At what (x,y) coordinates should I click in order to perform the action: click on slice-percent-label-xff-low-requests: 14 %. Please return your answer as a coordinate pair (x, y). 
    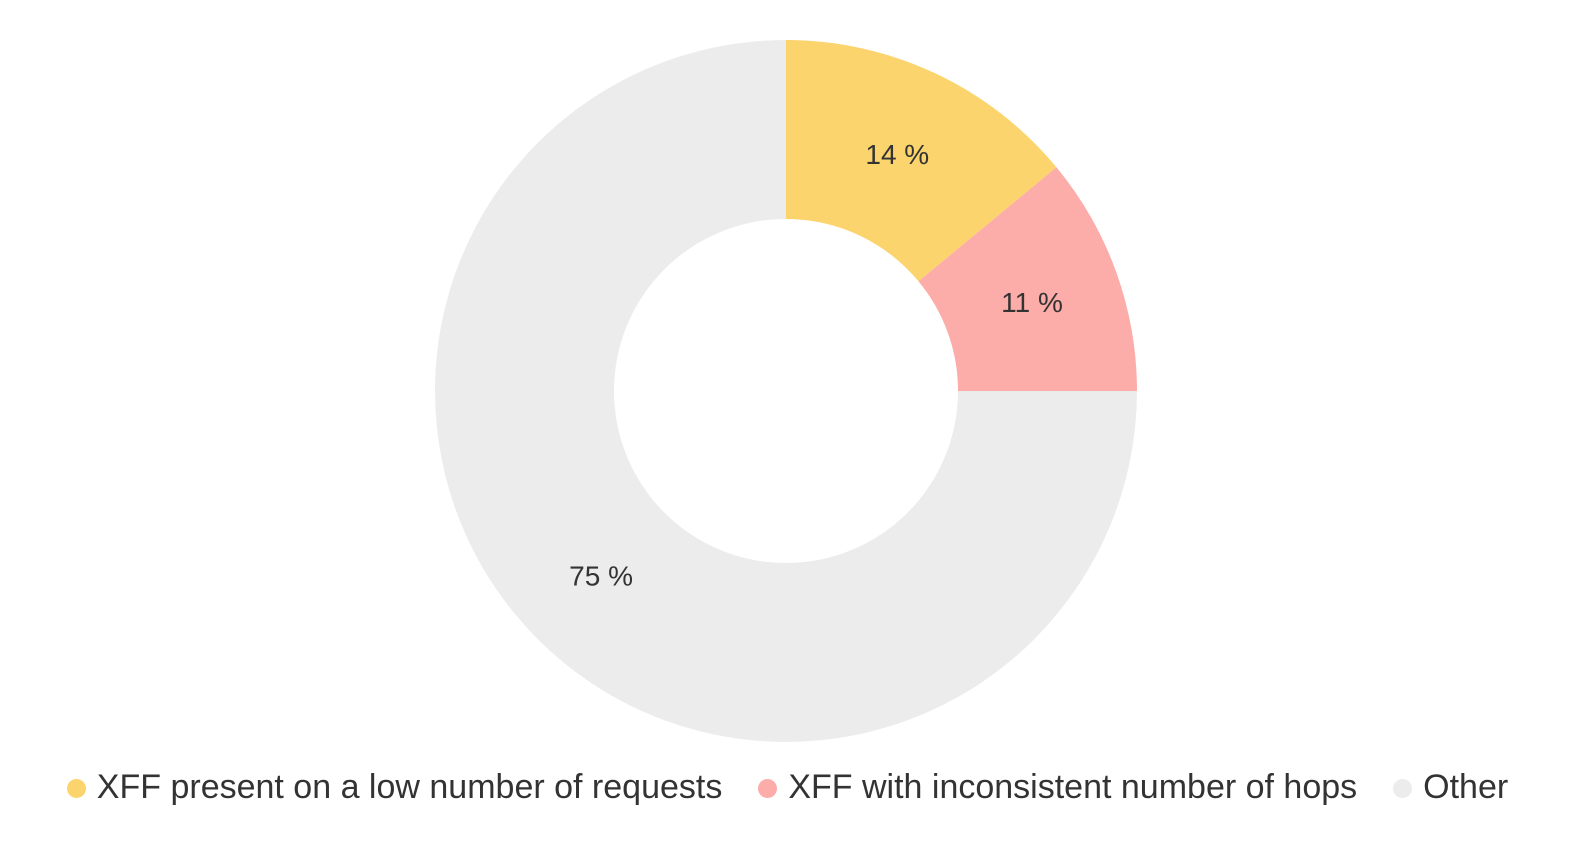
    Looking at the image, I should click on (897, 154).